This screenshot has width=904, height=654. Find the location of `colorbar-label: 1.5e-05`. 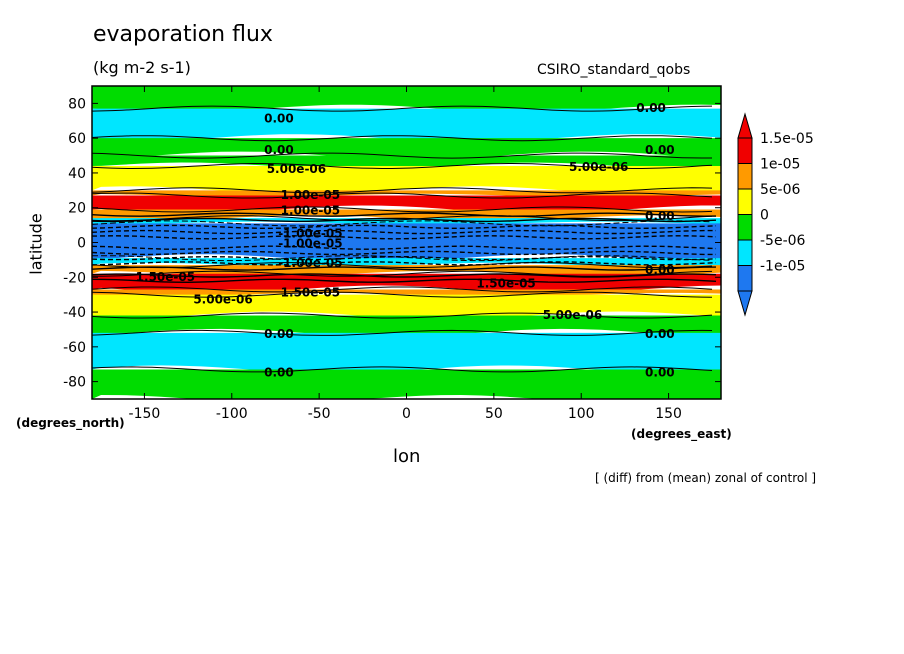

colorbar-label: 1.5e-05 is located at coordinates (787, 139).